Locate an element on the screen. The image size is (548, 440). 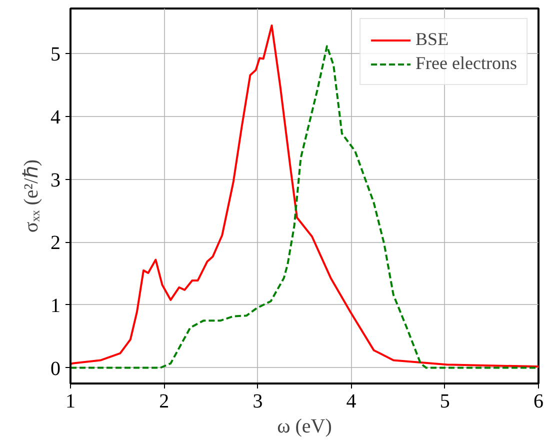
y-tick-label: 4 is located at coordinates (55, 117).